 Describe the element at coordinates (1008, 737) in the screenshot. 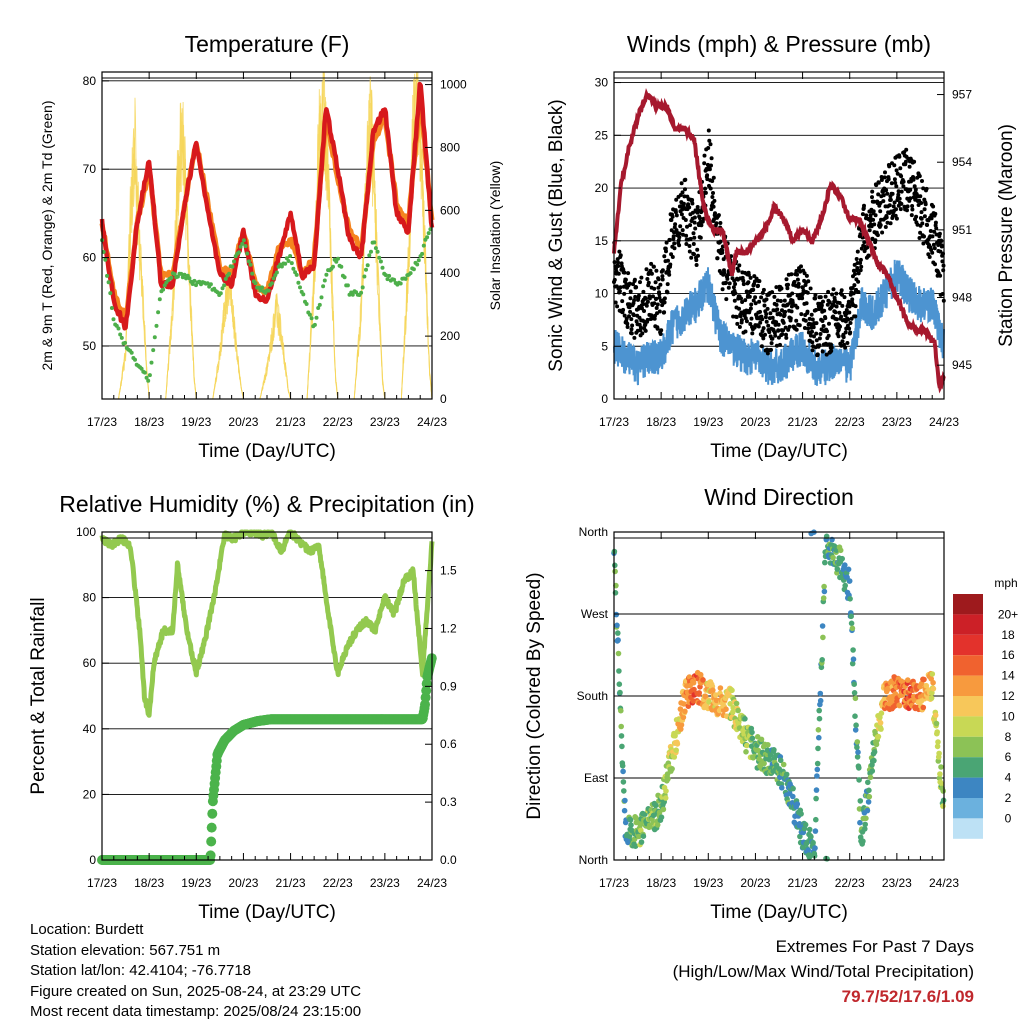

I see `legend-label: 8` at that location.